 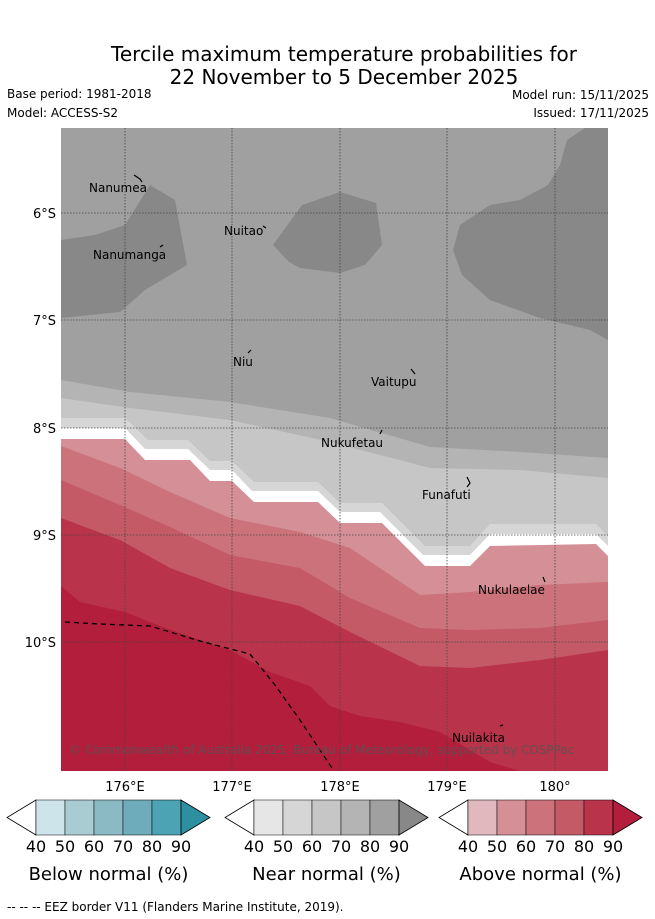 I want to click on lat-label: 10°S, so click(x=40, y=643).